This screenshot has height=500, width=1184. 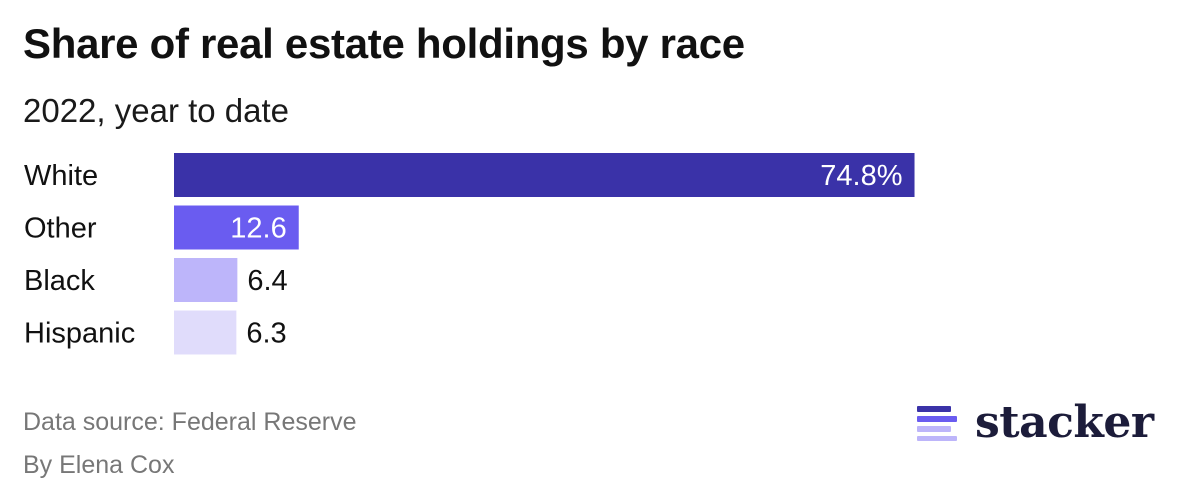 What do you see at coordinates (267, 281) in the screenshot?
I see `data-label: 6.4` at bounding box center [267, 281].